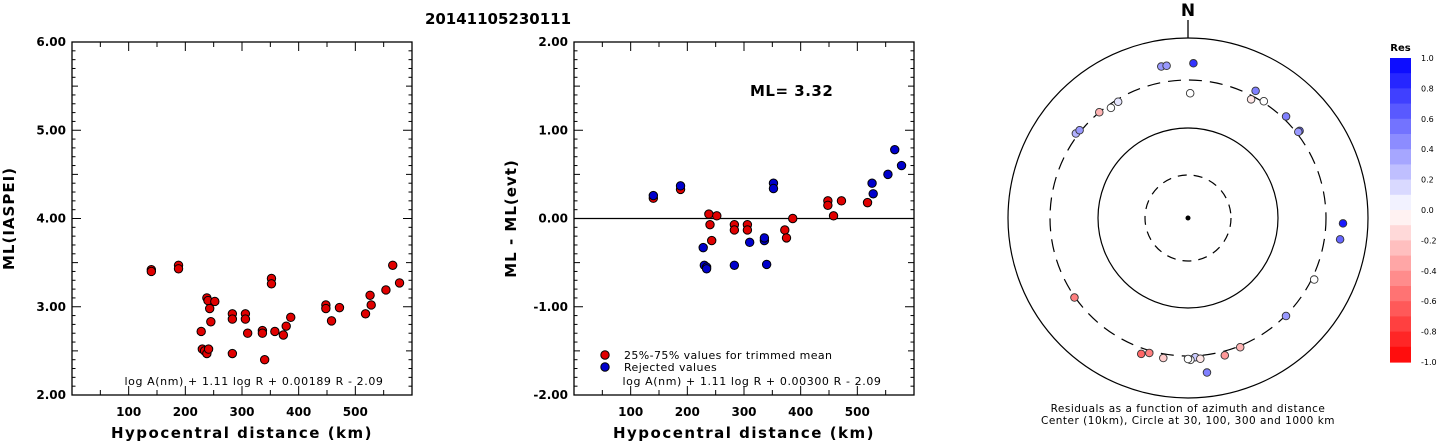 The image size is (1437, 441). I want to click on x-tick-label: 100, so click(630, 412).